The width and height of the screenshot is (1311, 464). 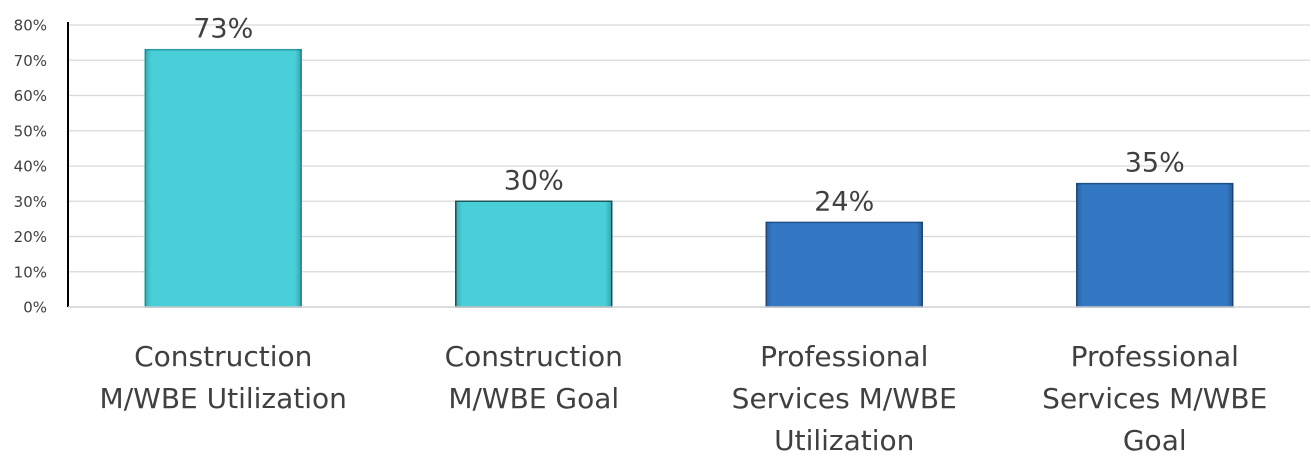 I want to click on x-category-label: M/WBE Goal, so click(x=533, y=398).